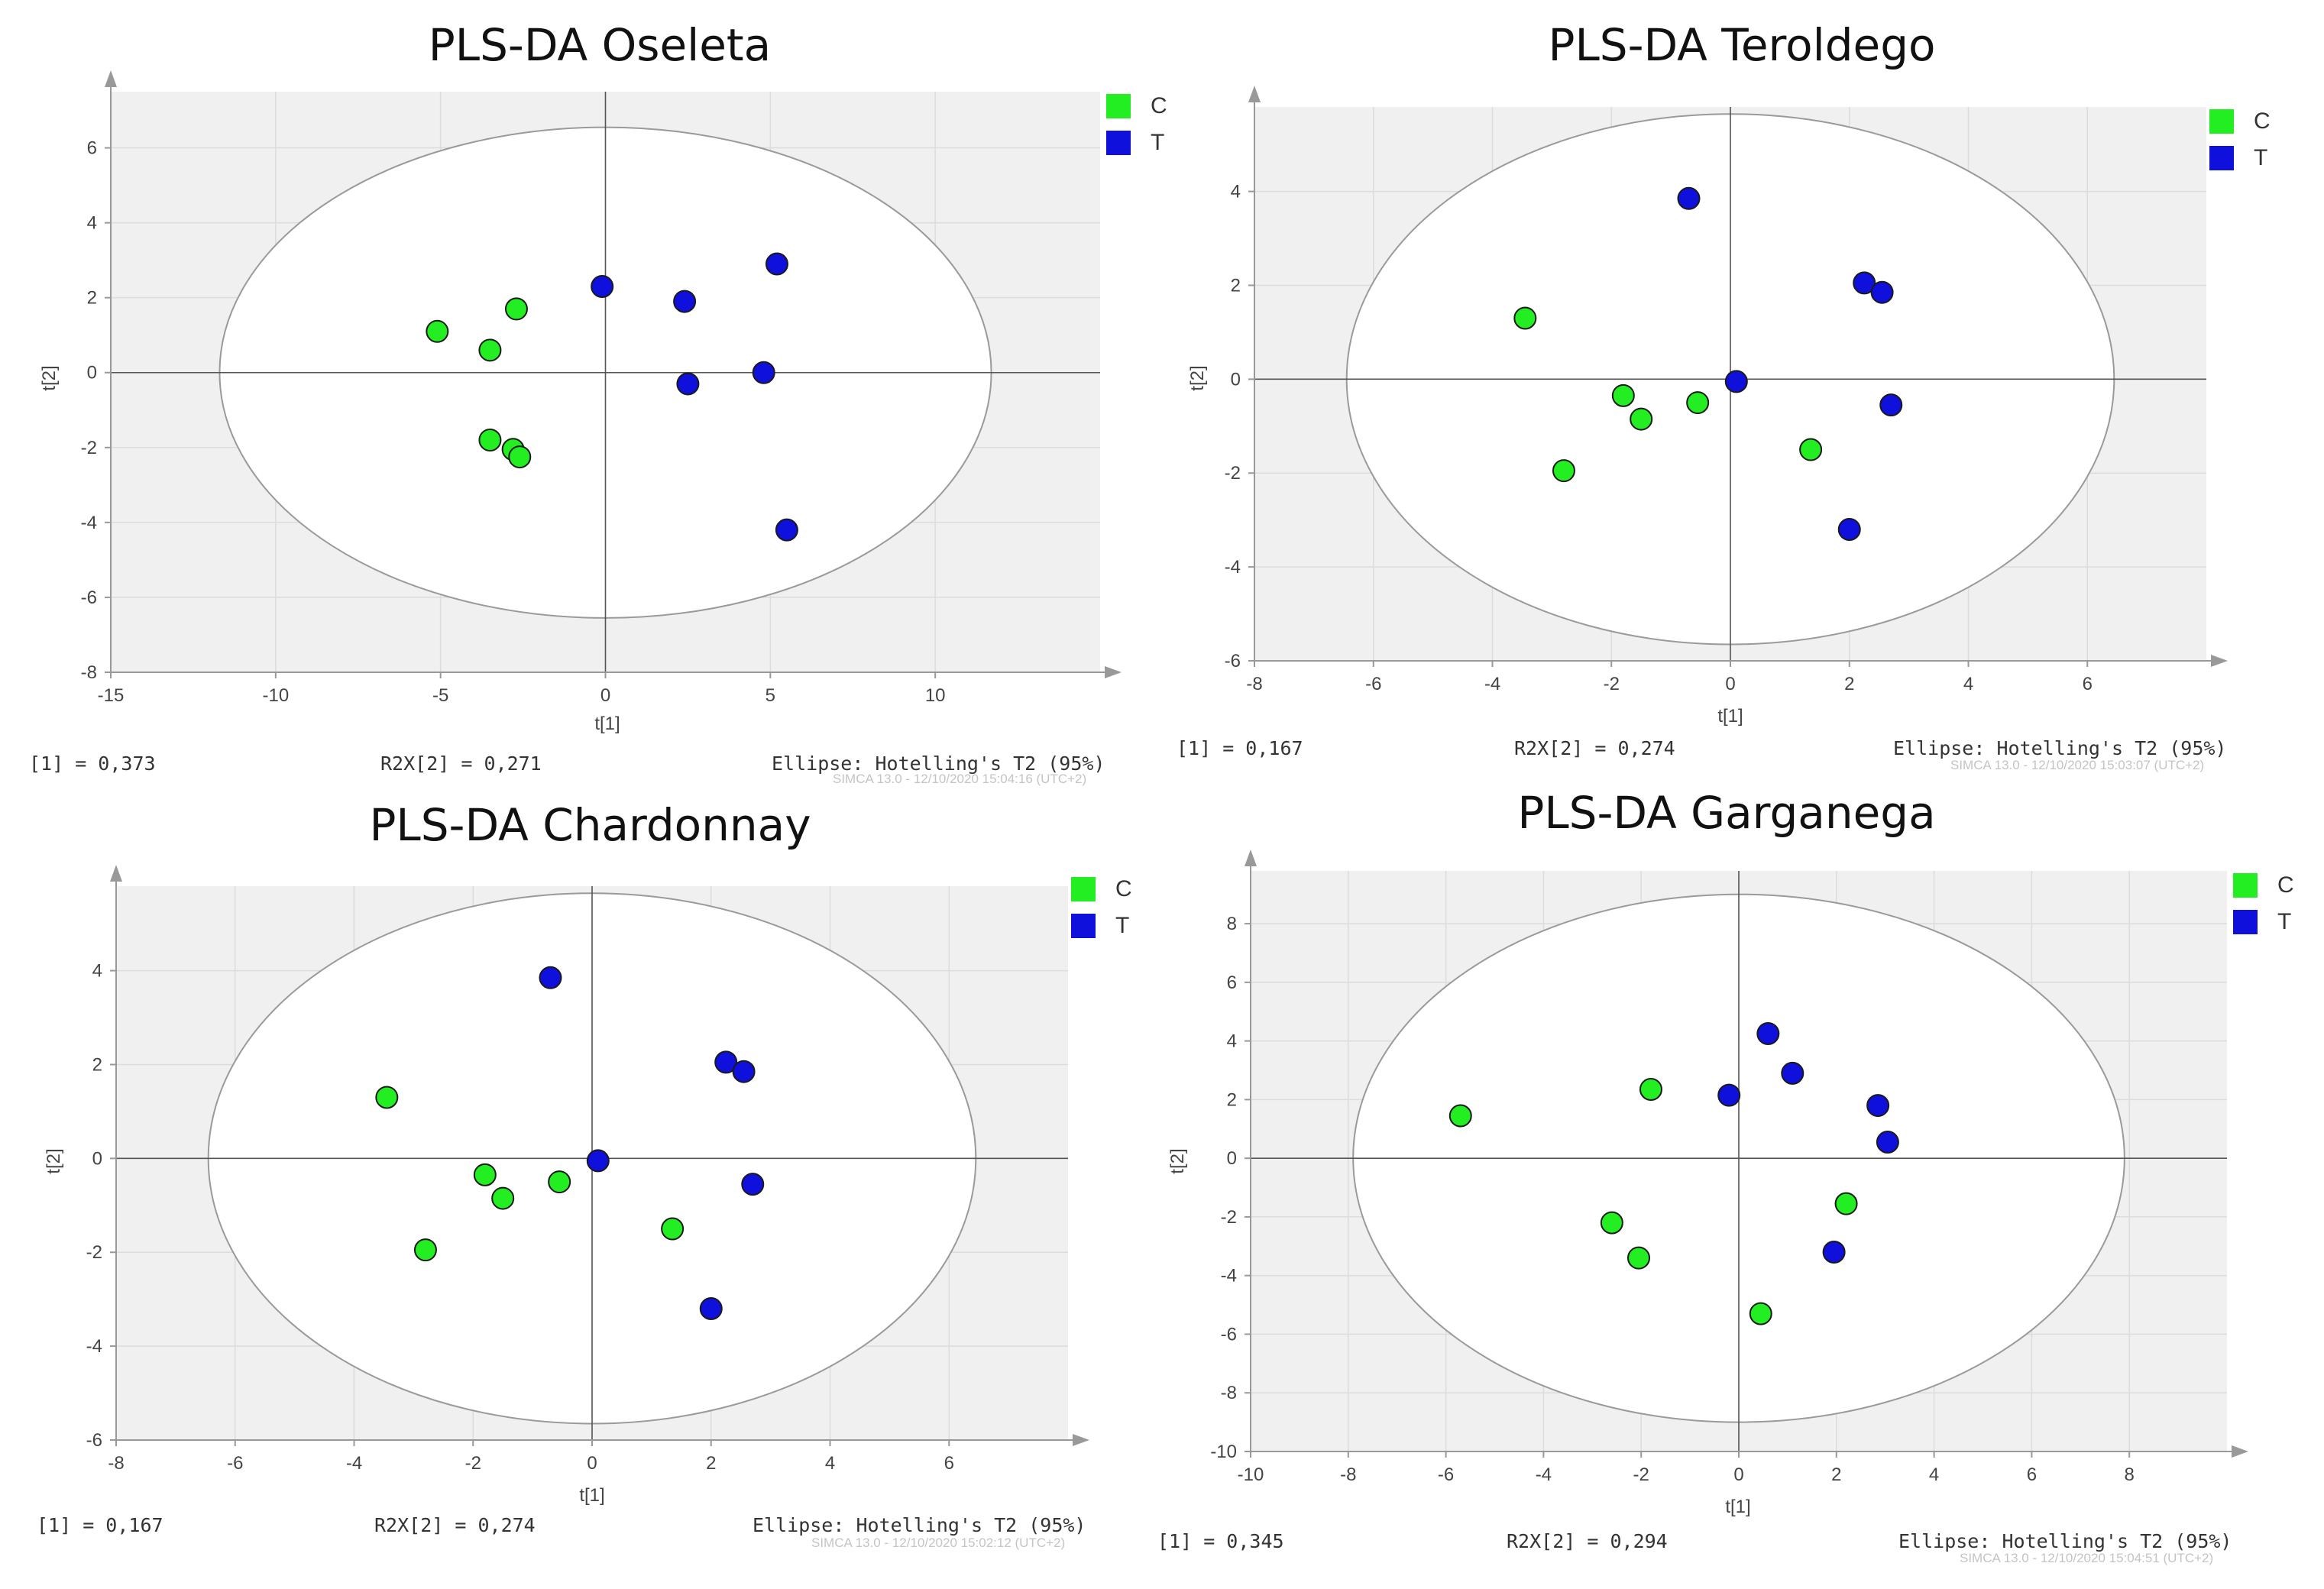 The image size is (2324, 1589). Describe the element at coordinates (939, 1543) in the screenshot. I see `simca-stamp: SIMCA 13.0 - 12/10/2020 15:02:12 (UTC+2)` at that location.